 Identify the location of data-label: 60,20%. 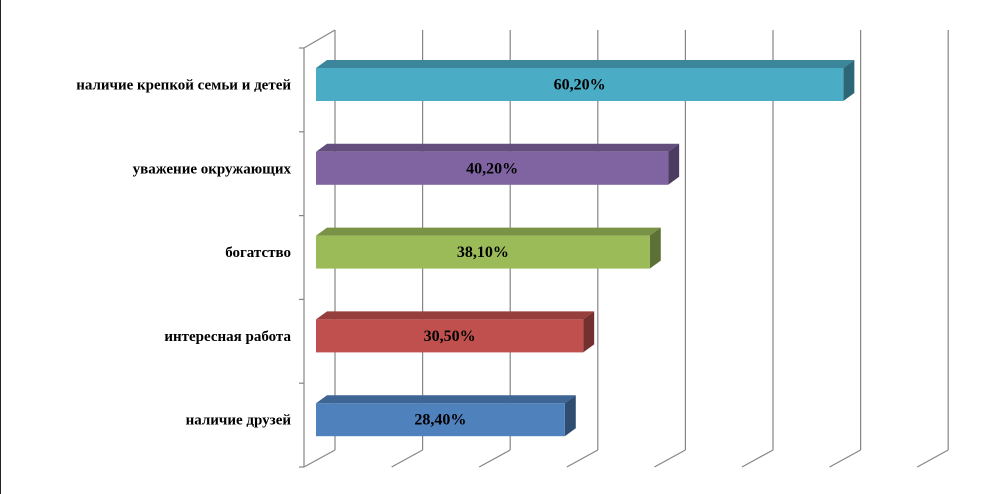
(580, 85).